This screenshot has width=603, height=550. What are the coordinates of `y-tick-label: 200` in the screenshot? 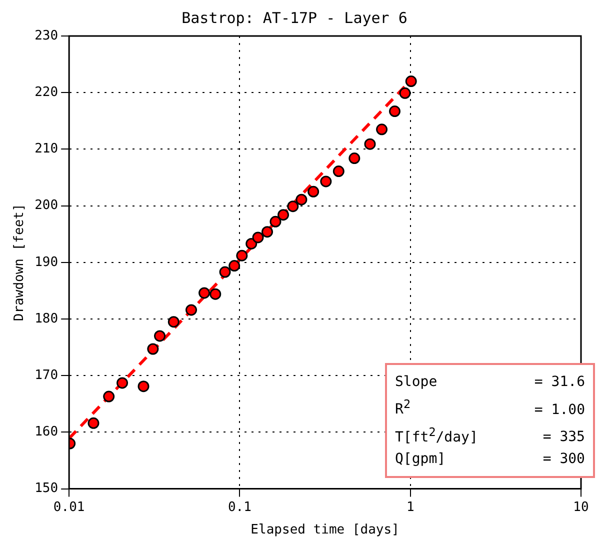 It's located at (46, 206).